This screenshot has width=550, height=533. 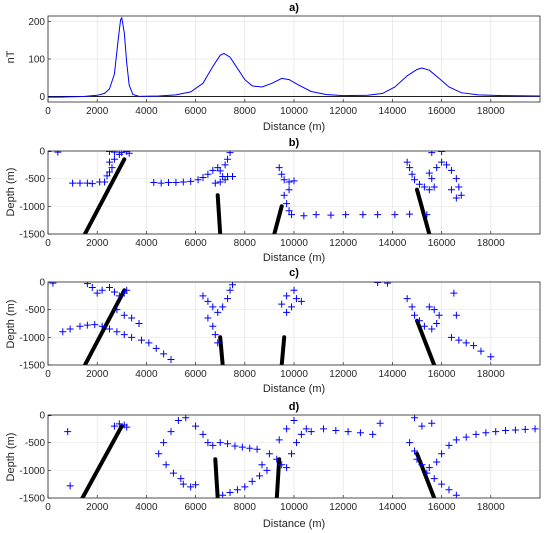 I want to click on panel-d-xlabel: Distance (m), so click(x=294, y=524).